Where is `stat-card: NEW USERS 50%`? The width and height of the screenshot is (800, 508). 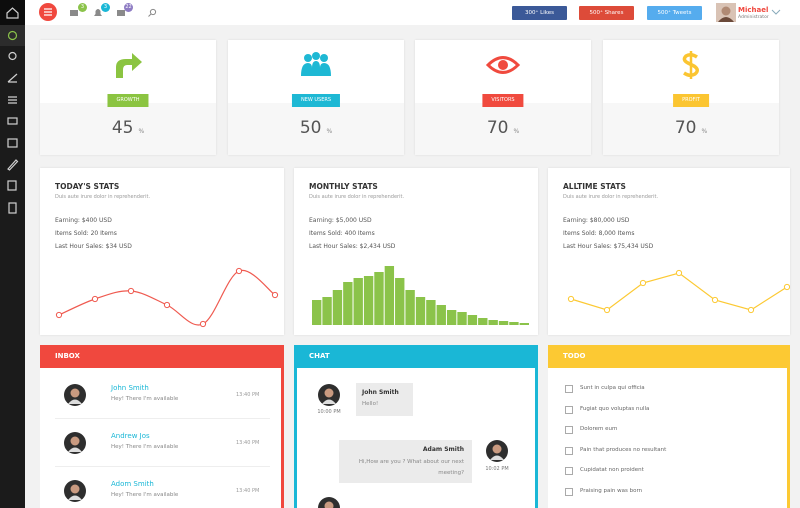
stat-card: NEW USERS 50% is located at coordinates (316, 97).